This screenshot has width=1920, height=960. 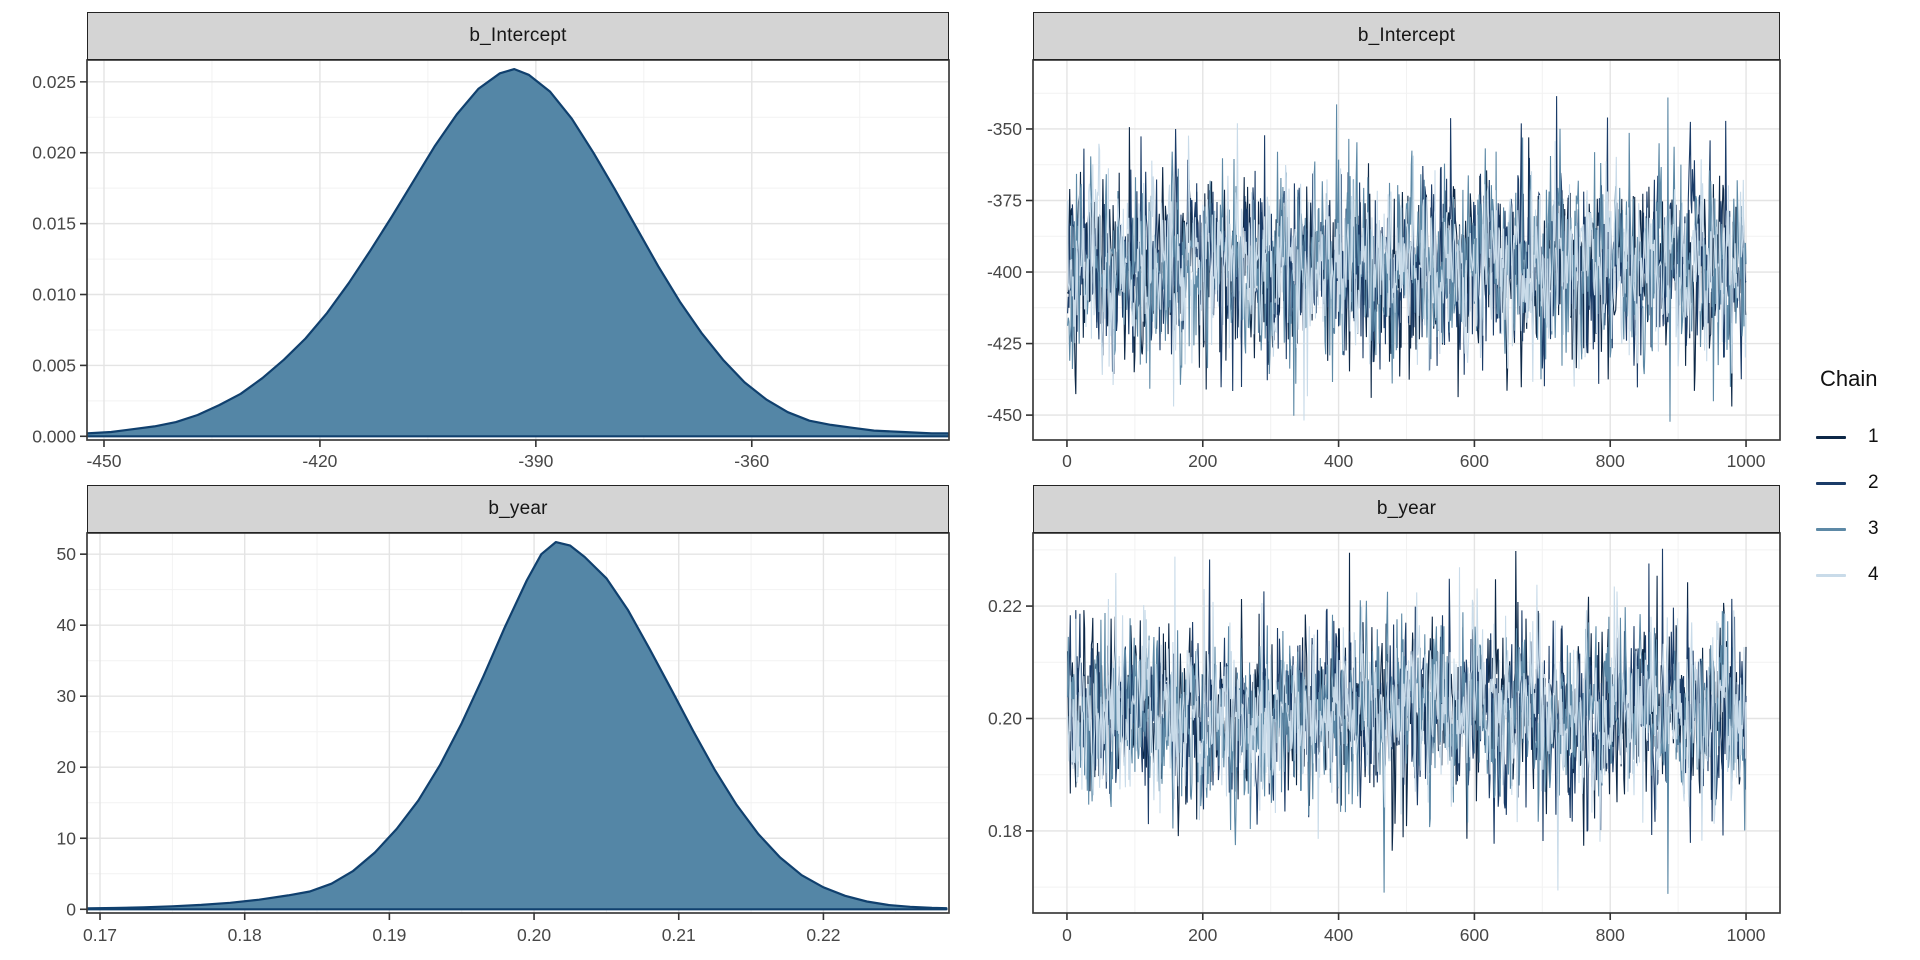 I want to click on legend-item-chain-2: 2, so click(x=1868, y=483).